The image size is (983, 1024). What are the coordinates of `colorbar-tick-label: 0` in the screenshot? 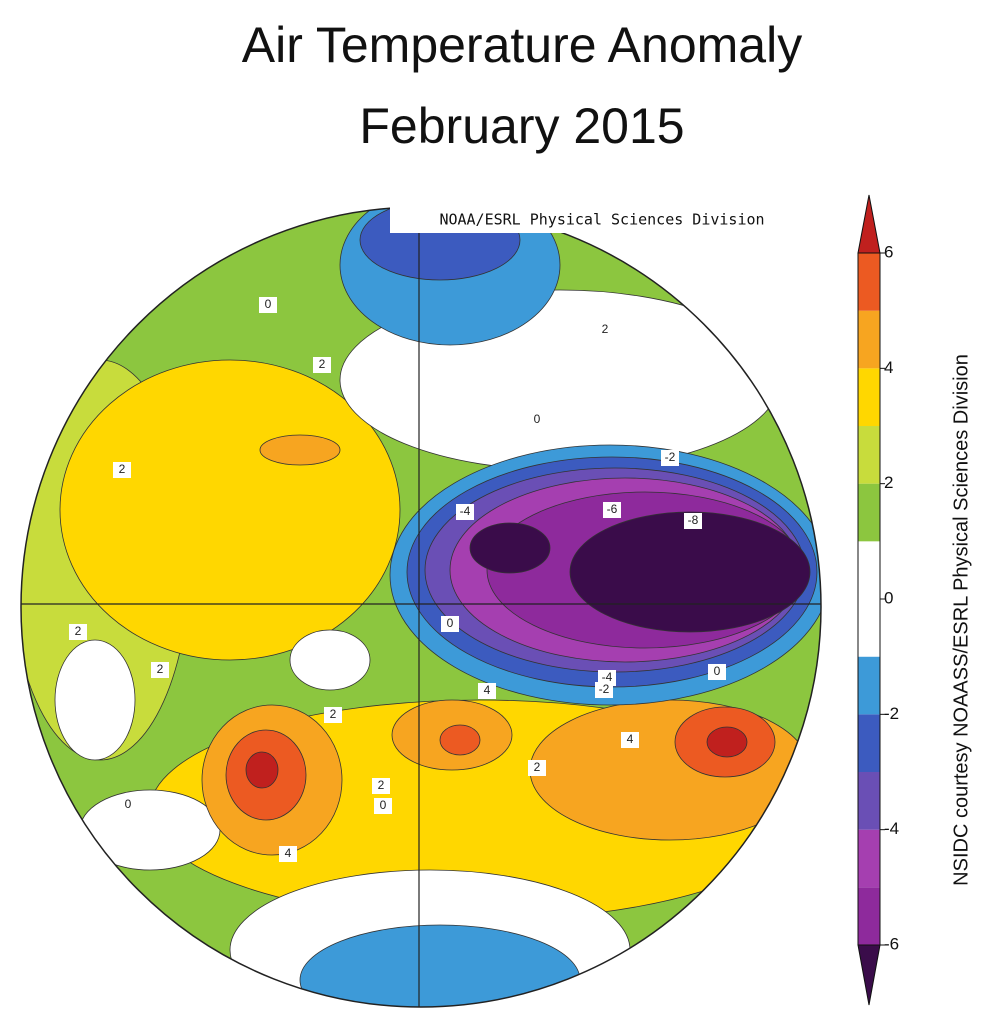 It's located at (888, 597).